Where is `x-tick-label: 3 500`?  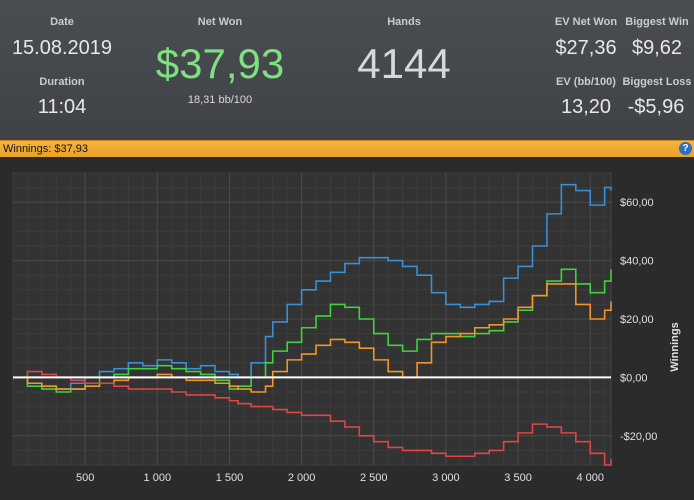
x-tick-label: 3 500 is located at coordinates (518, 478).